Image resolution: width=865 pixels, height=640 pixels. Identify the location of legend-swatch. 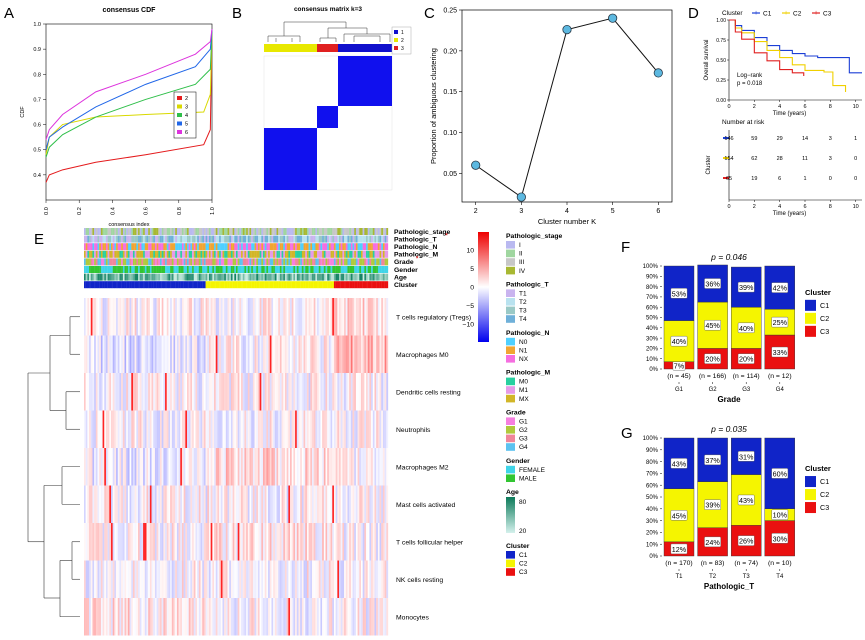
(510, 563).